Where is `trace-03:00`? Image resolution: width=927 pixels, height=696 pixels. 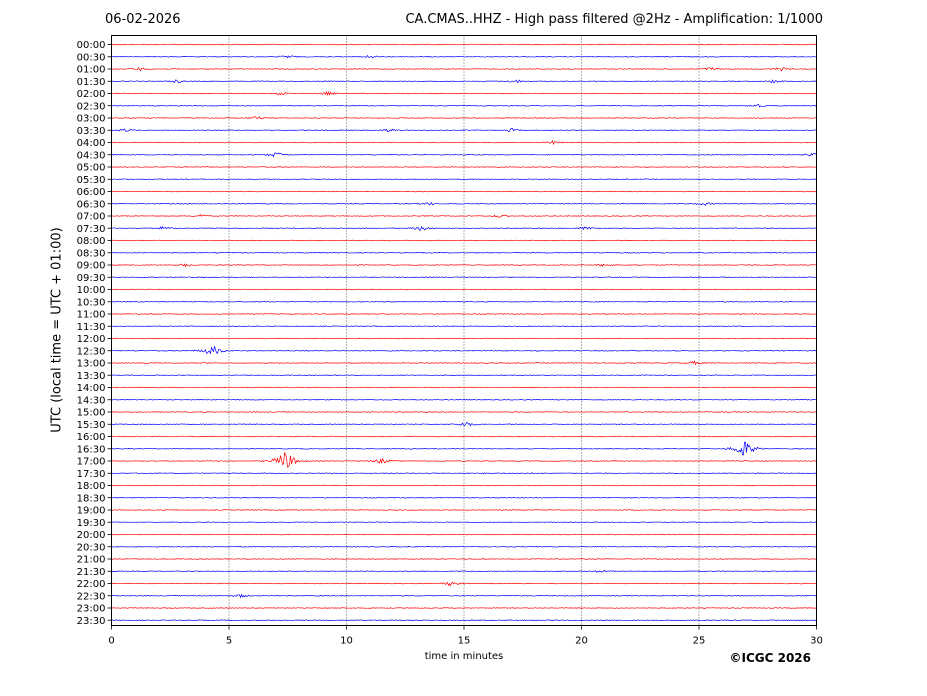 trace-03:00 is located at coordinates (464, 118).